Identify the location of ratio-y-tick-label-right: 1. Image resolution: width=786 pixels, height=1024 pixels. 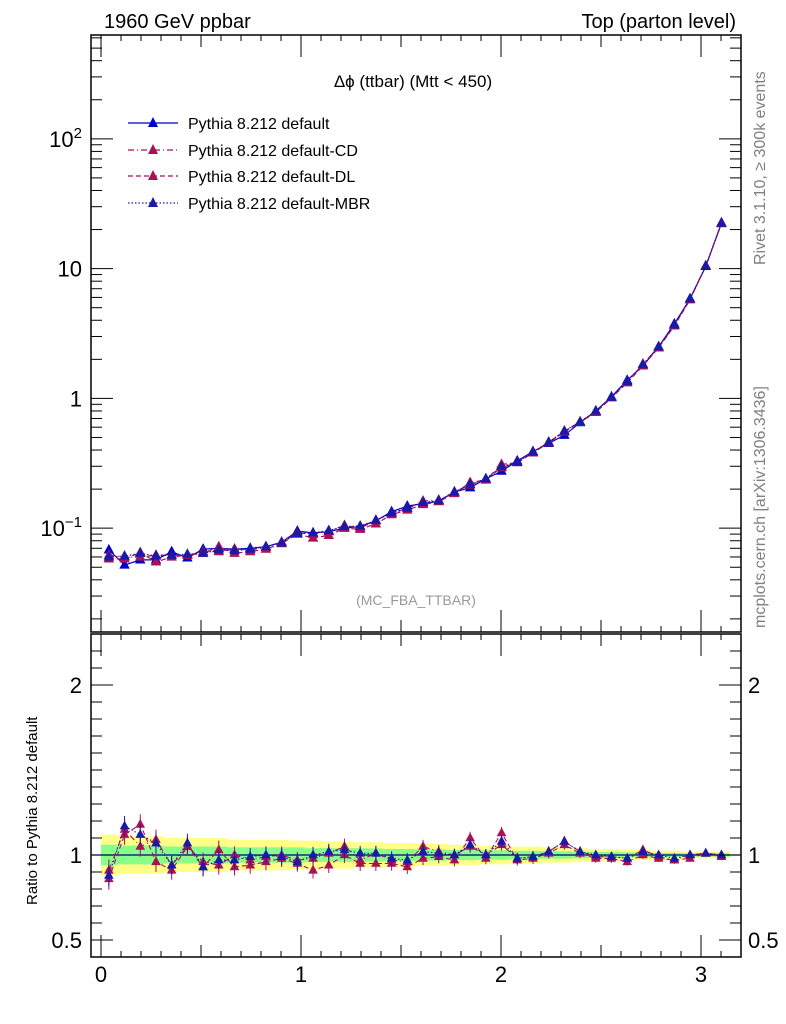
(754, 855).